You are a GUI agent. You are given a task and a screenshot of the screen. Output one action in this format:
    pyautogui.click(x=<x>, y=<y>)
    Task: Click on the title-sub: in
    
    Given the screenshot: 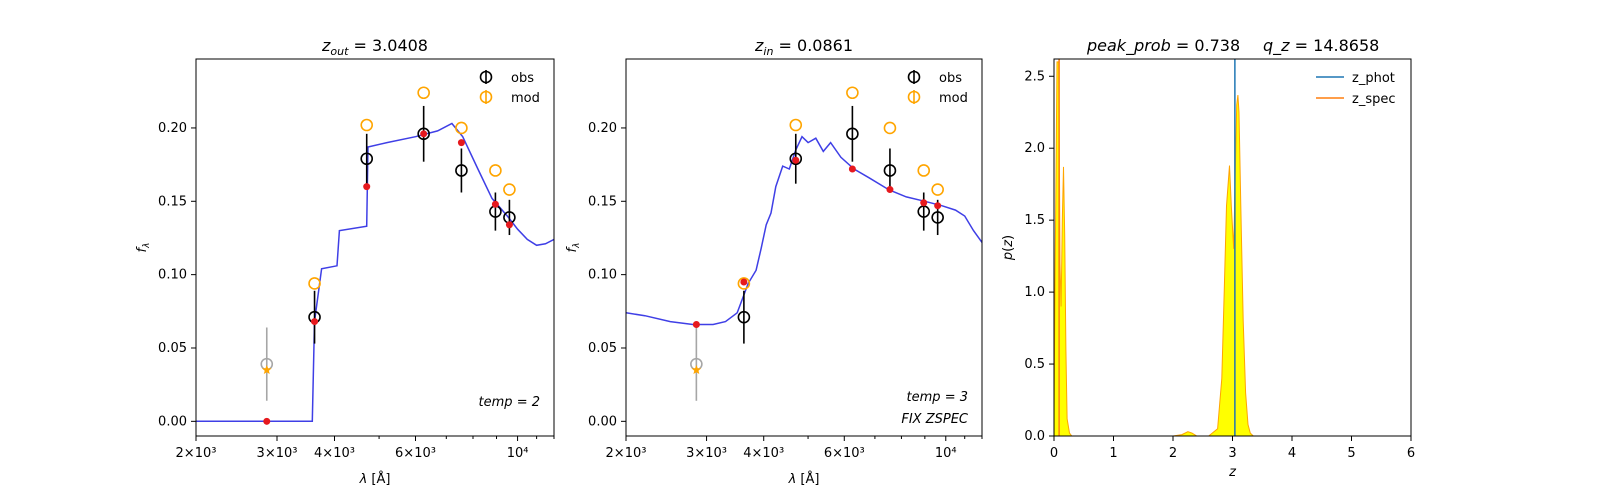 What is the action you would take?
    pyautogui.click(x=768, y=51)
    